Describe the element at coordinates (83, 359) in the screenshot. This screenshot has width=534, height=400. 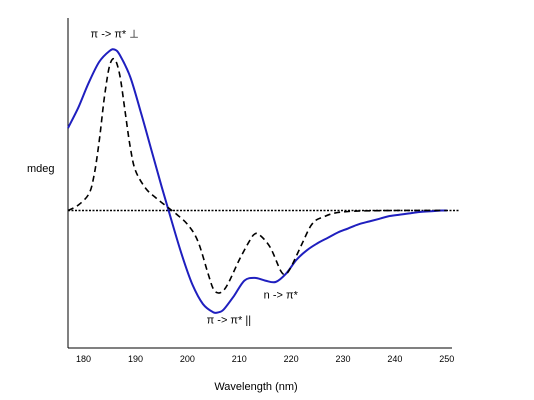
I see `x-tick-label: 180` at that location.